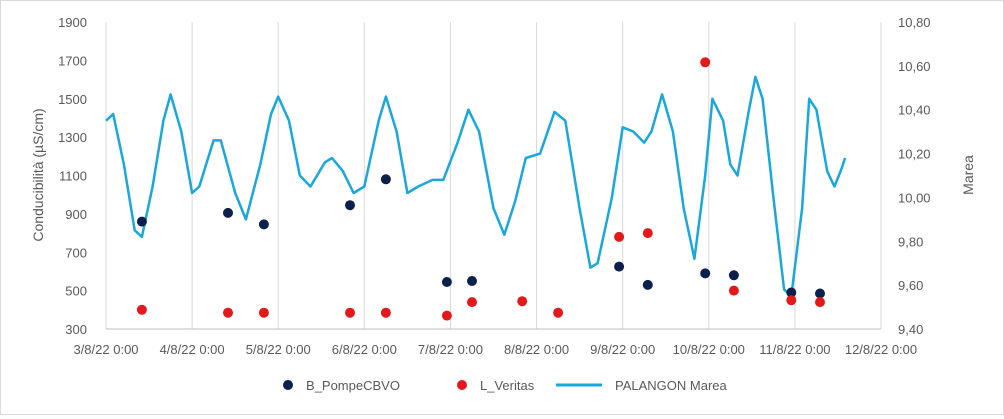 This screenshot has height=419, width=1004. I want to click on y-left-tick-label: 1700, so click(72, 60).